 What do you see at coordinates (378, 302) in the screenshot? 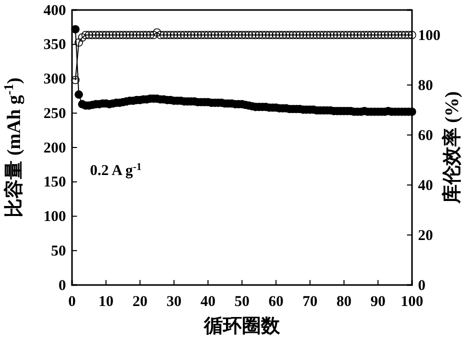
I see `x-tick-label: 90` at bounding box center [378, 302].